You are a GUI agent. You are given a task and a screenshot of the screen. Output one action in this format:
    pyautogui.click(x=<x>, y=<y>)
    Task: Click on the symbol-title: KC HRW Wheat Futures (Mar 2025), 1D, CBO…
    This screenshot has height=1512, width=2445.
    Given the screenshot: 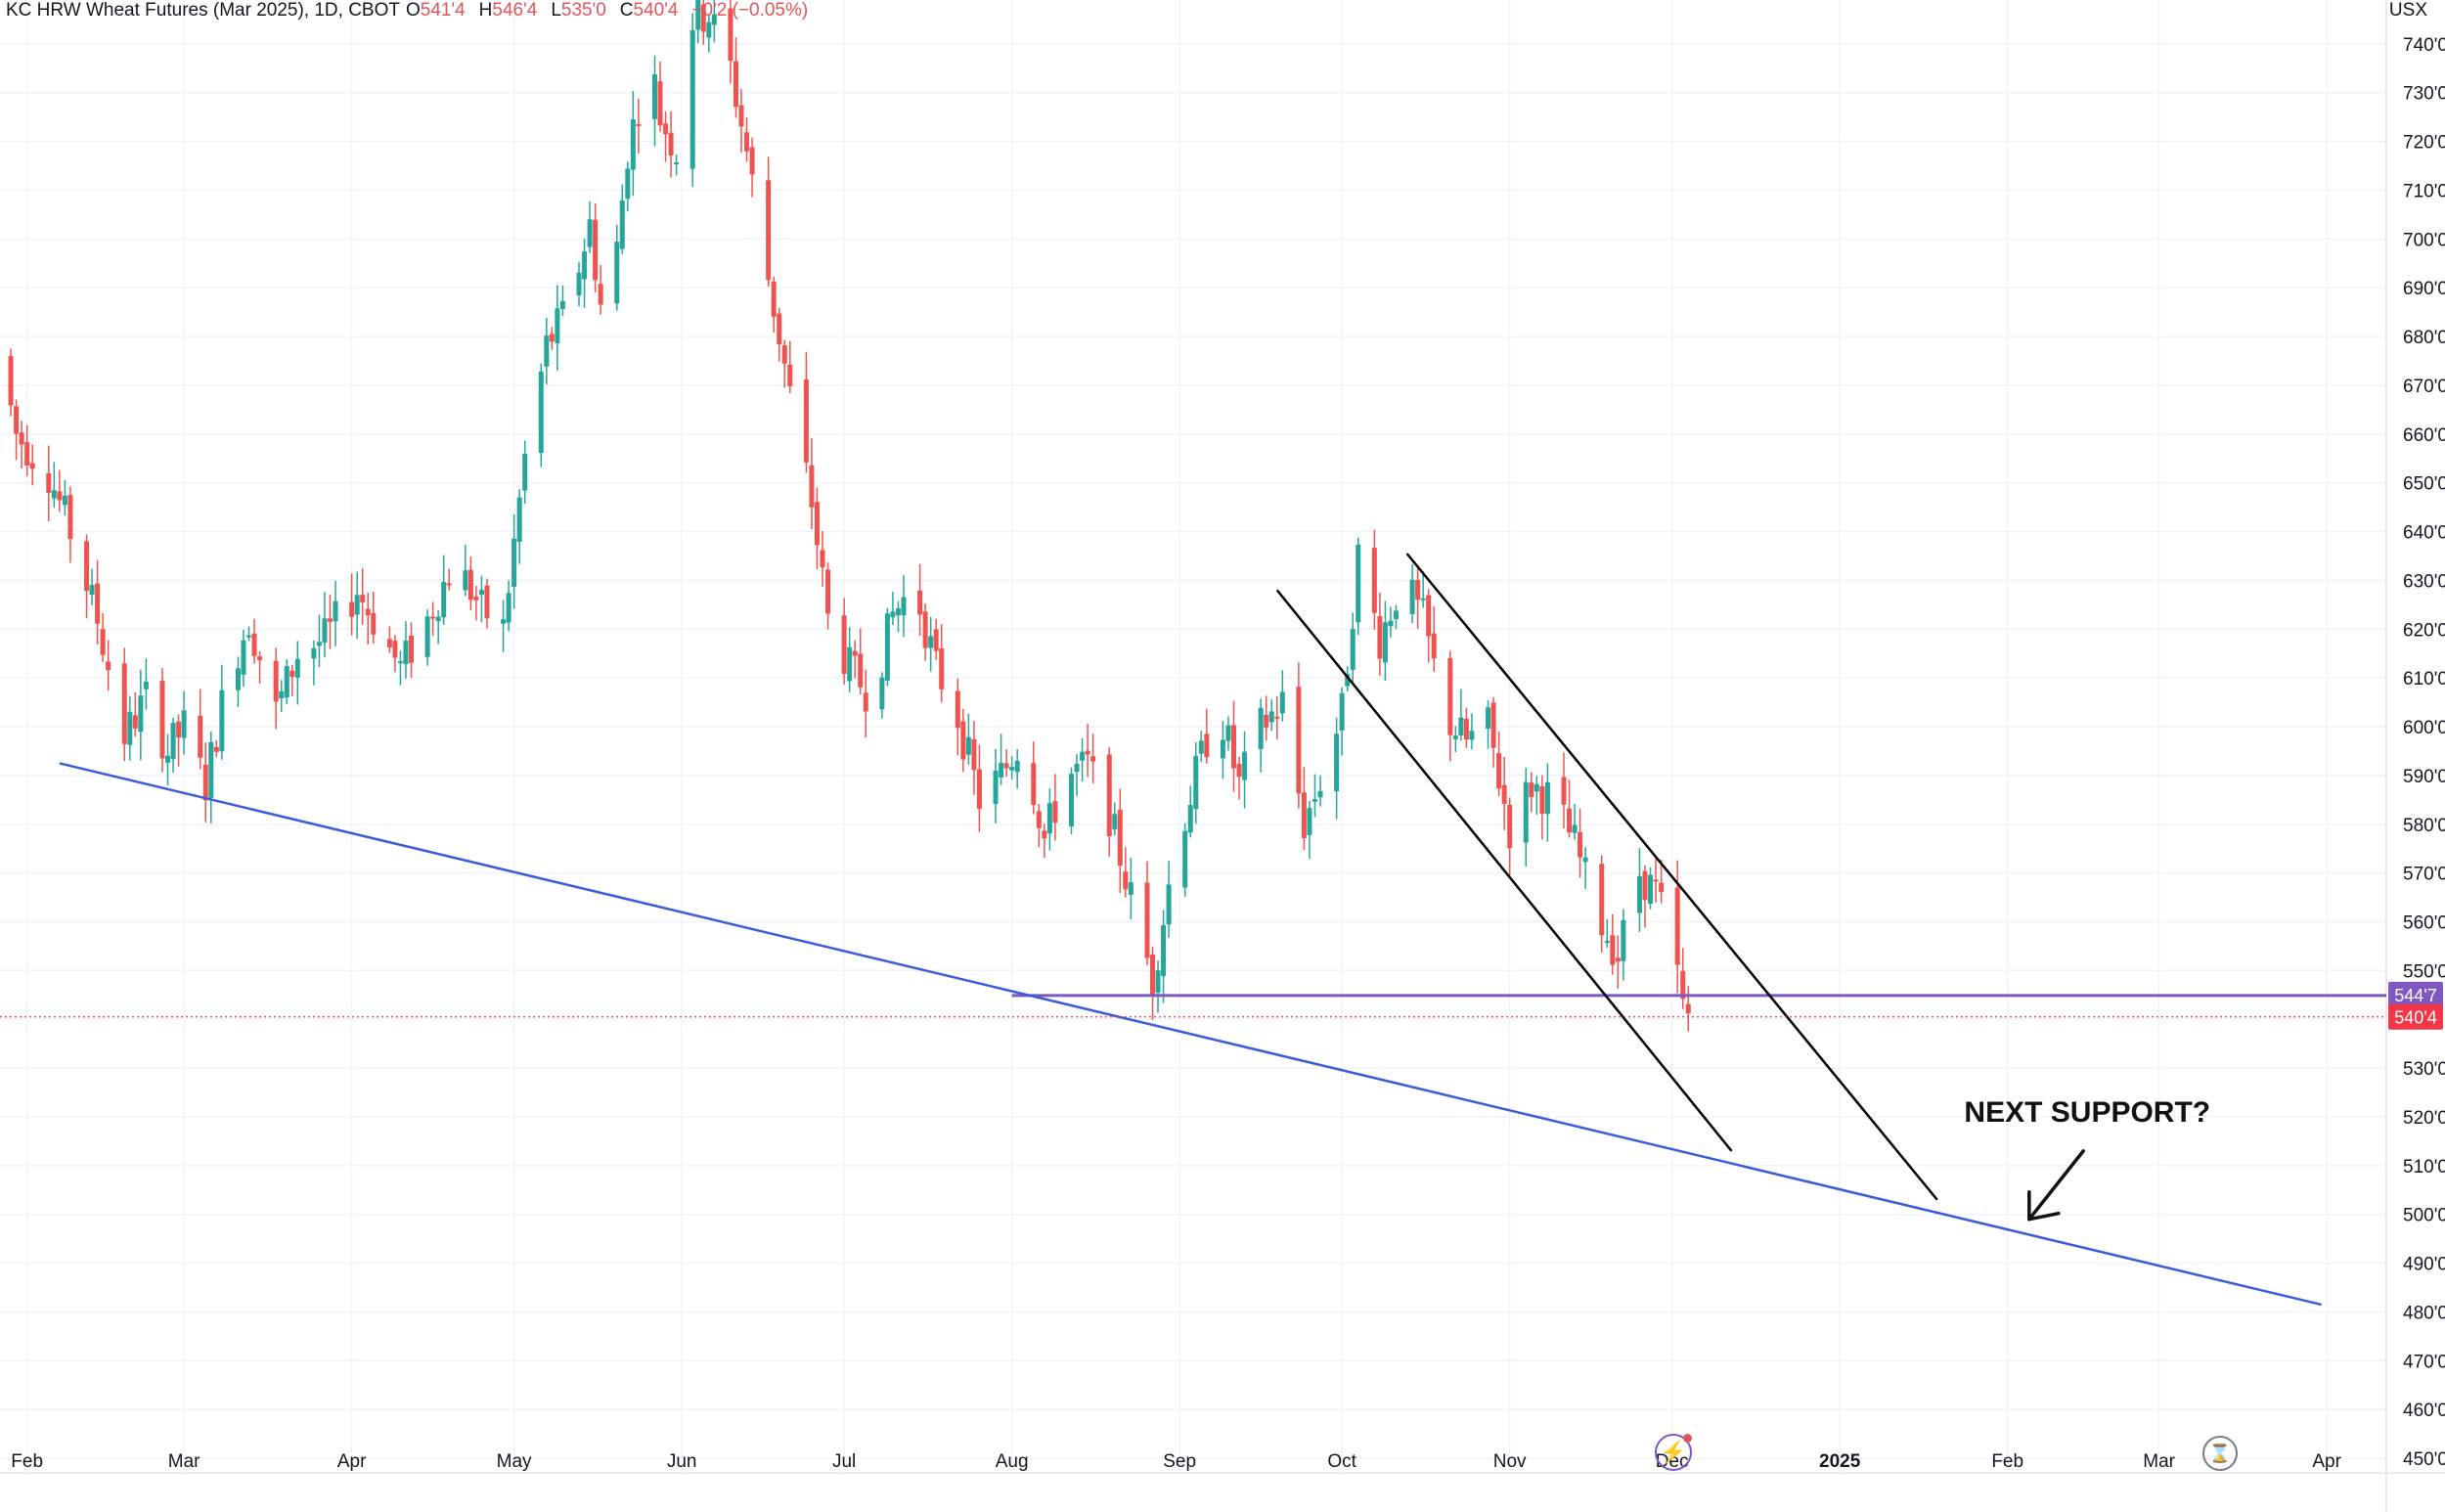 What is the action you would take?
    pyautogui.click(x=203, y=11)
    